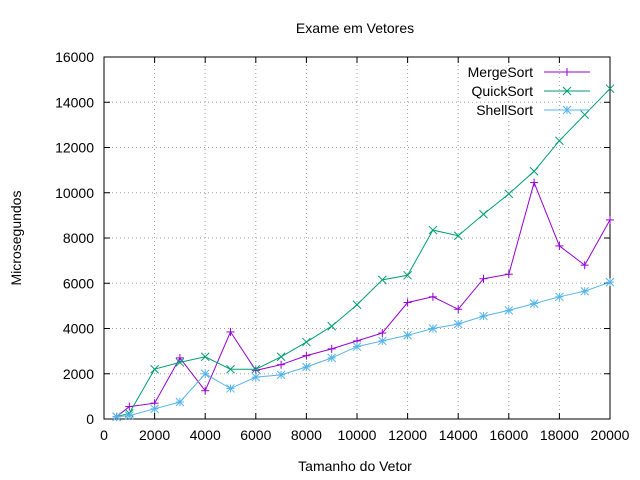 The height and width of the screenshot is (480, 640). Describe the element at coordinates (74, 148) in the screenshot. I see `y-tick-label: 12000` at that location.